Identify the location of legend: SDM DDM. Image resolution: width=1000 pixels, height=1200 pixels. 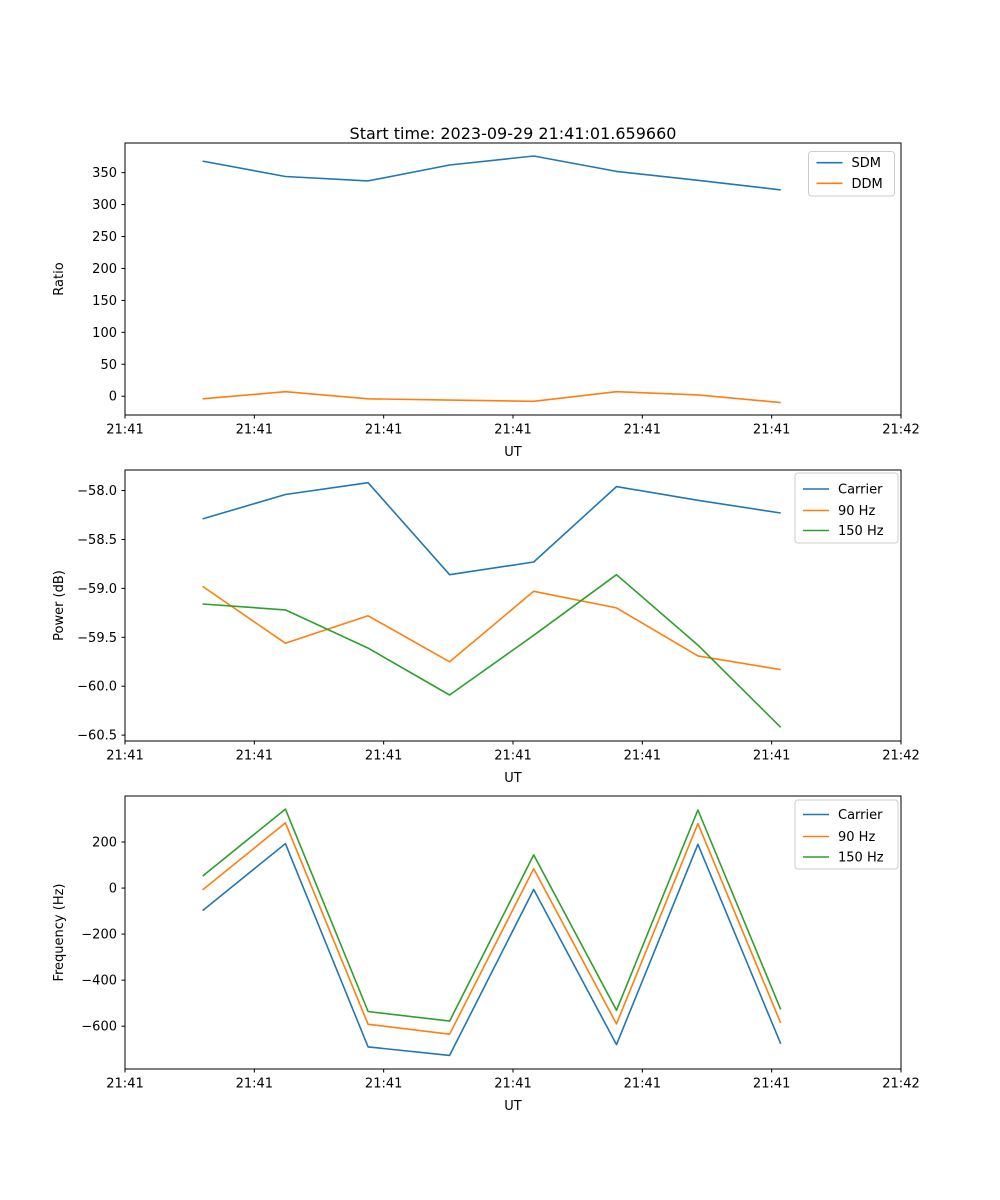
(851, 174).